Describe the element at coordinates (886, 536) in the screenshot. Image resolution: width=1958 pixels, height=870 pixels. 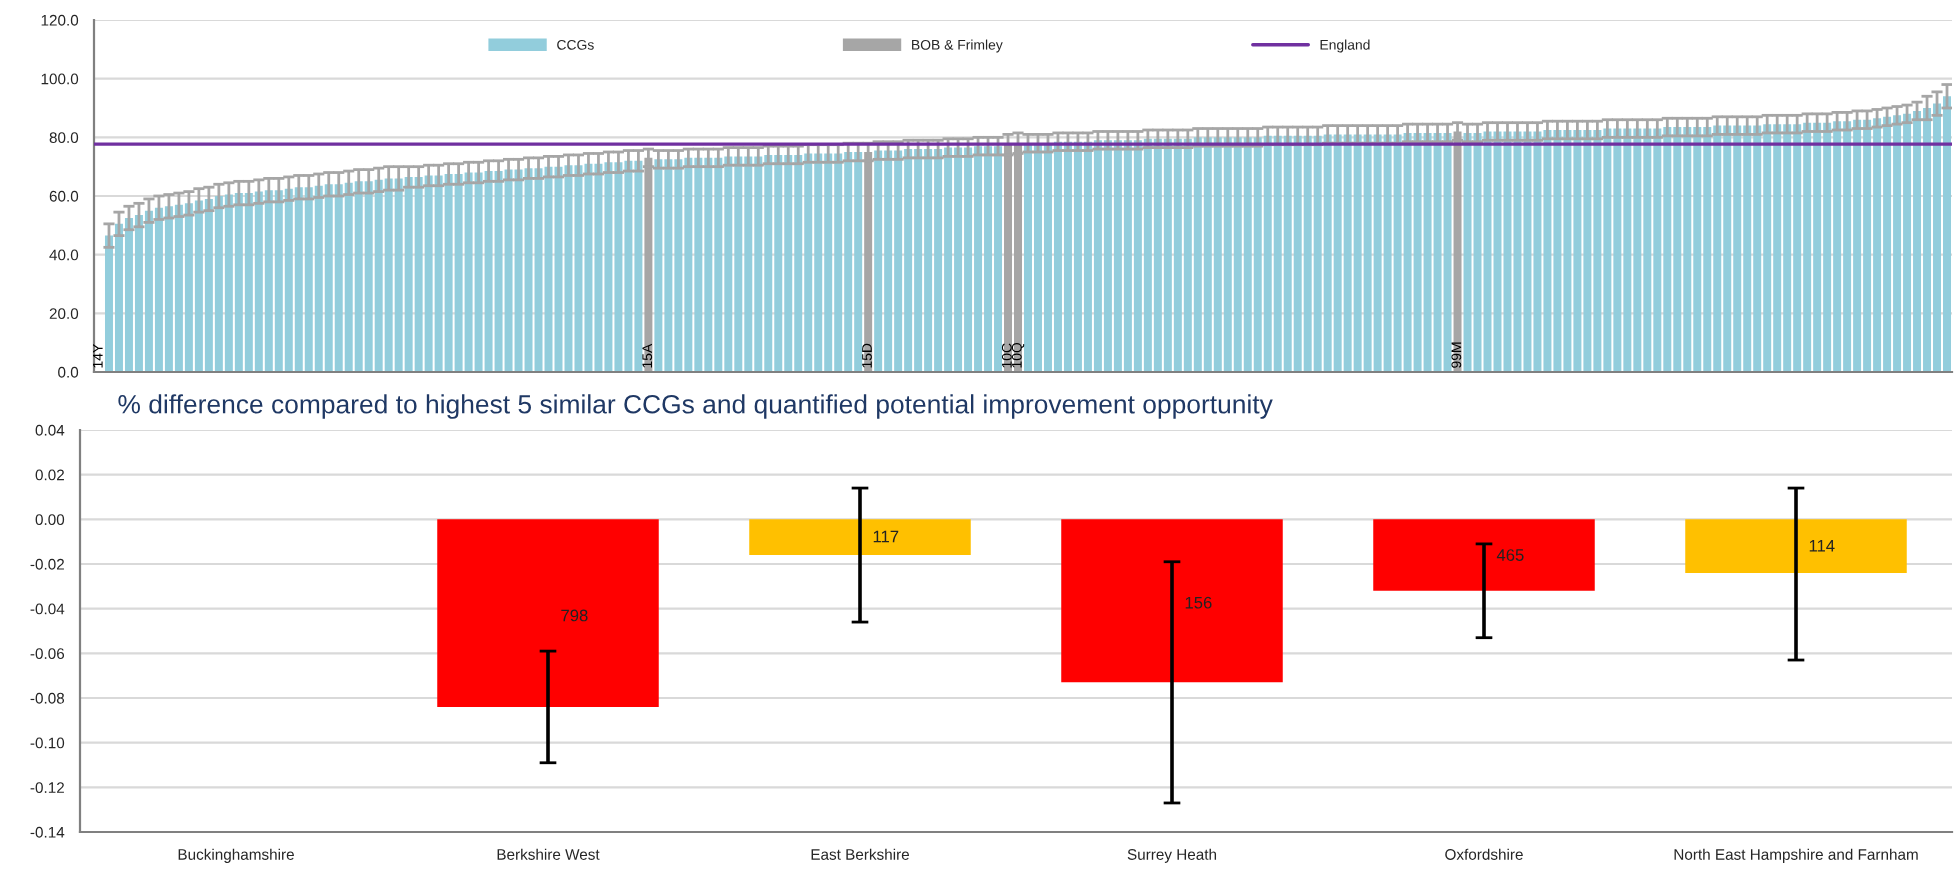
I see `annotation: 117` at that location.